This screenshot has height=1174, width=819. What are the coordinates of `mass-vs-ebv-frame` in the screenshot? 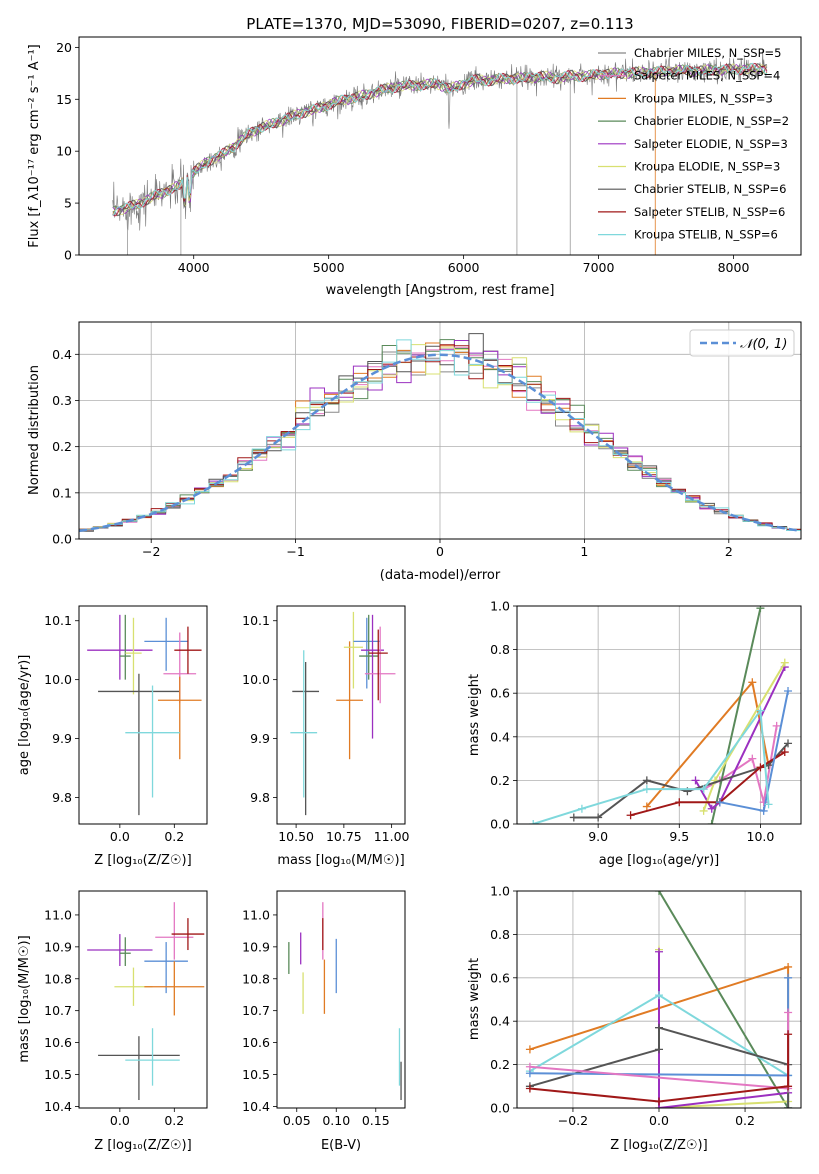 It's located at (341, 999).